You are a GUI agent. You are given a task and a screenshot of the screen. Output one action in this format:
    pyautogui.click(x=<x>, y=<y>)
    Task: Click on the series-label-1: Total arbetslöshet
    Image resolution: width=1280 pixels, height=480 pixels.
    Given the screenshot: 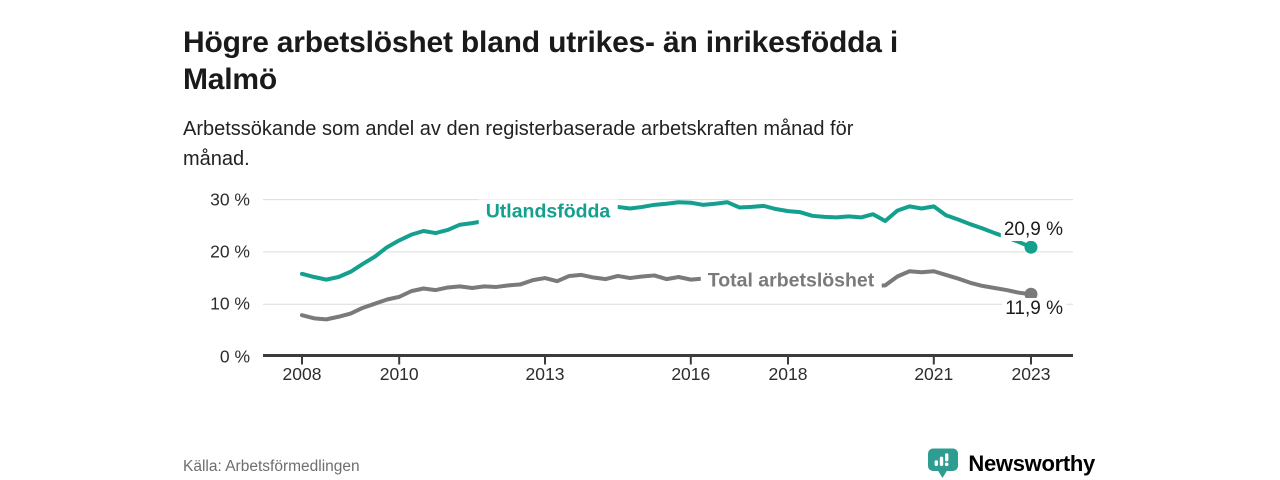 What is the action you would take?
    pyautogui.click(x=791, y=281)
    